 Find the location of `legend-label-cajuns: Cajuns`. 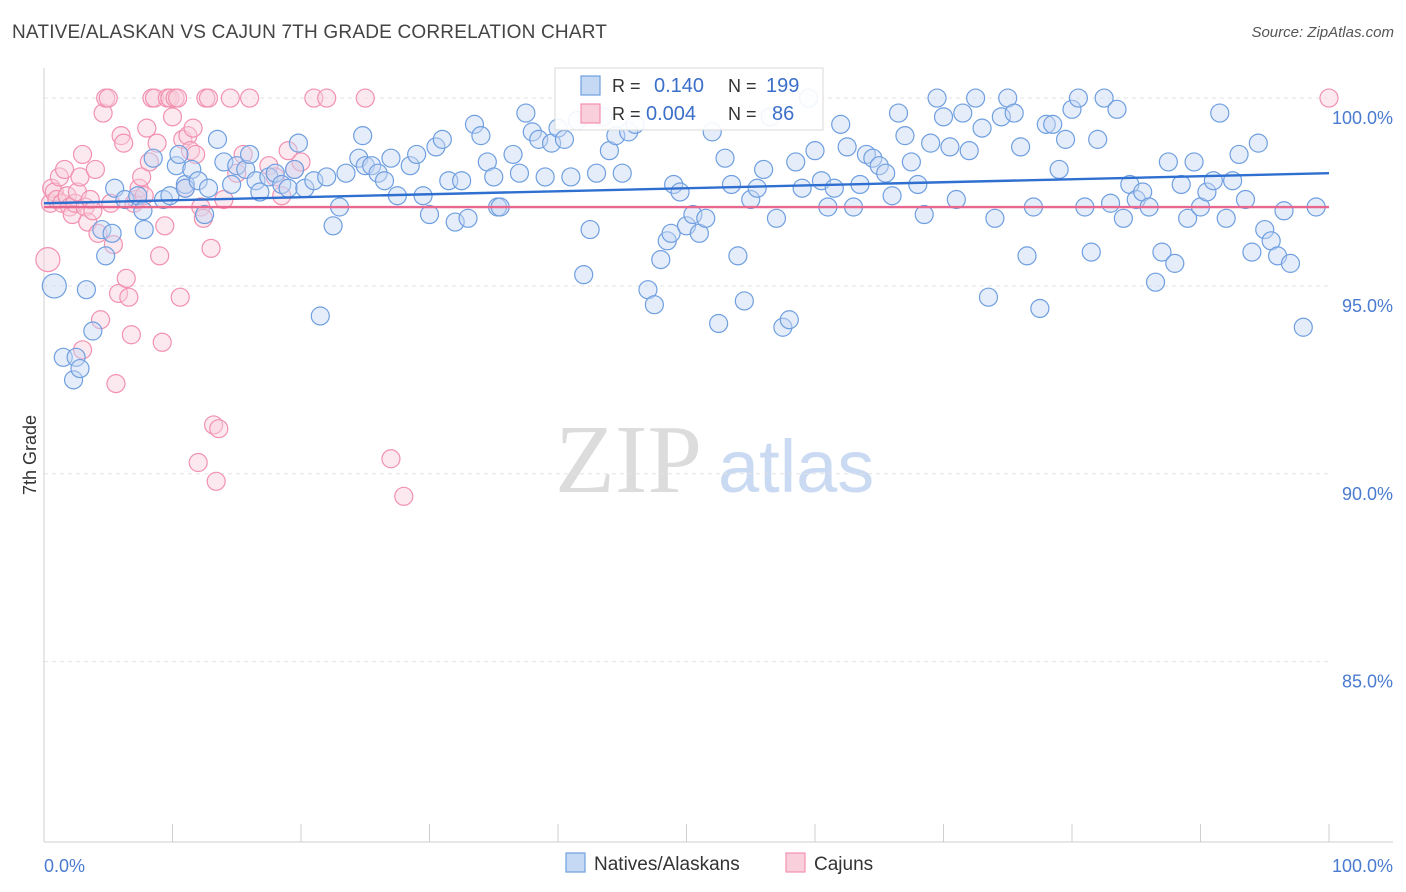

legend-label-cajuns: Cajuns is located at coordinates (843, 864).